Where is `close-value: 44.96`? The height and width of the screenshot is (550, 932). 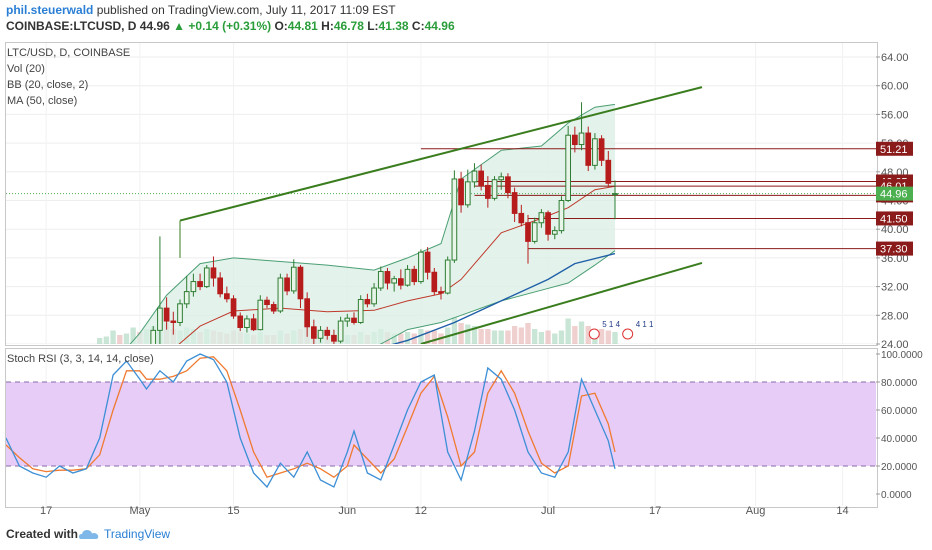 close-value: 44.96 is located at coordinates (439, 26).